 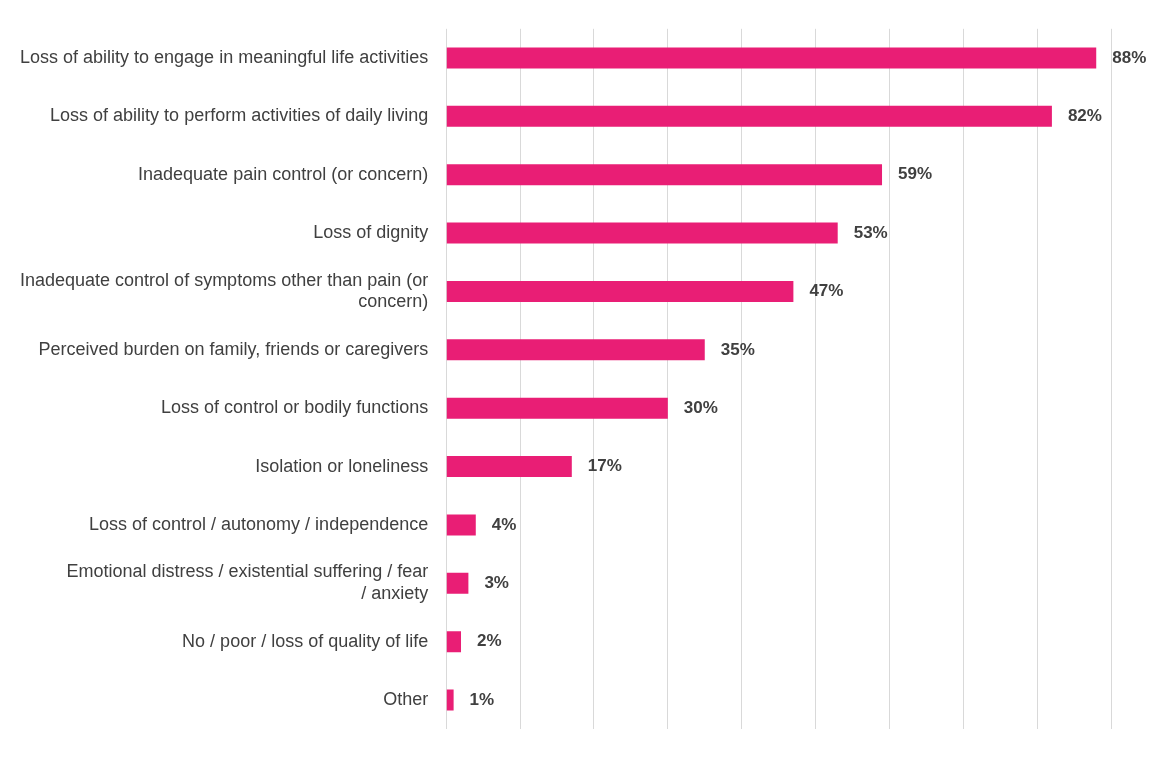 I want to click on data-label: 30%, so click(x=700, y=407).